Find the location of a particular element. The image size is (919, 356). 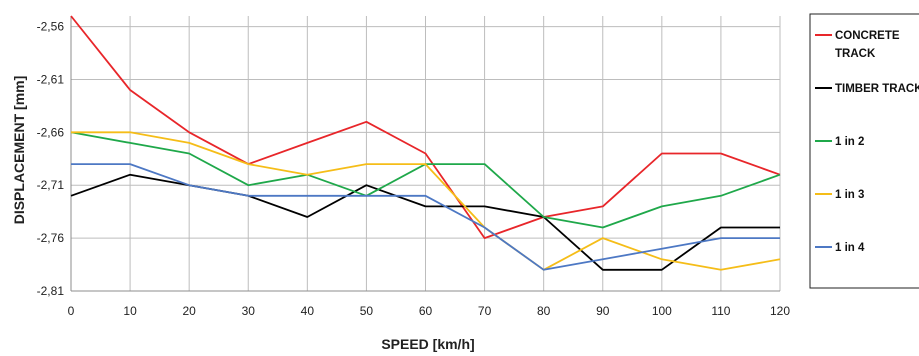

x-tick-label: 10 is located at coordinates (130, 311).